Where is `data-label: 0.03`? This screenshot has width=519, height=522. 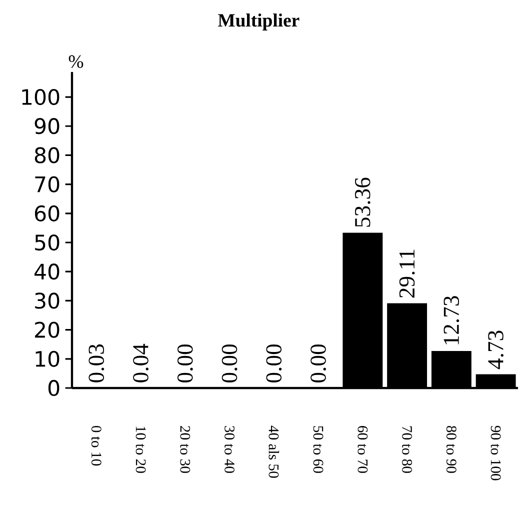 data-label: 0.03 is located at coordinates (96, 363).